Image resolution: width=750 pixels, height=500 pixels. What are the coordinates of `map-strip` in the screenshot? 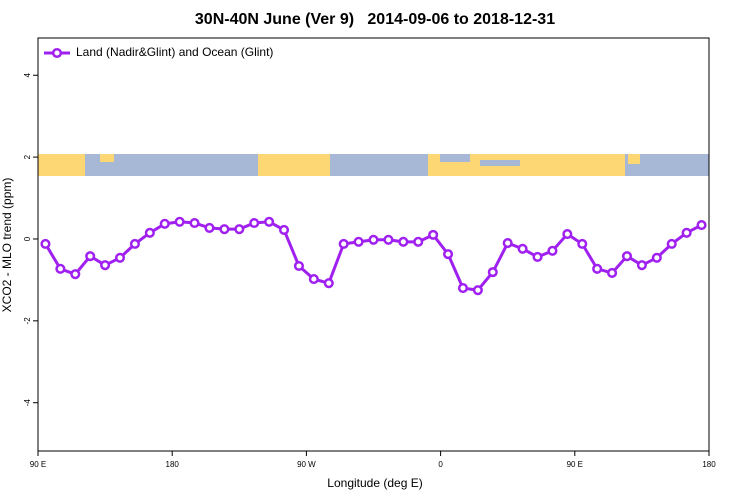 It's located at (373, 165).